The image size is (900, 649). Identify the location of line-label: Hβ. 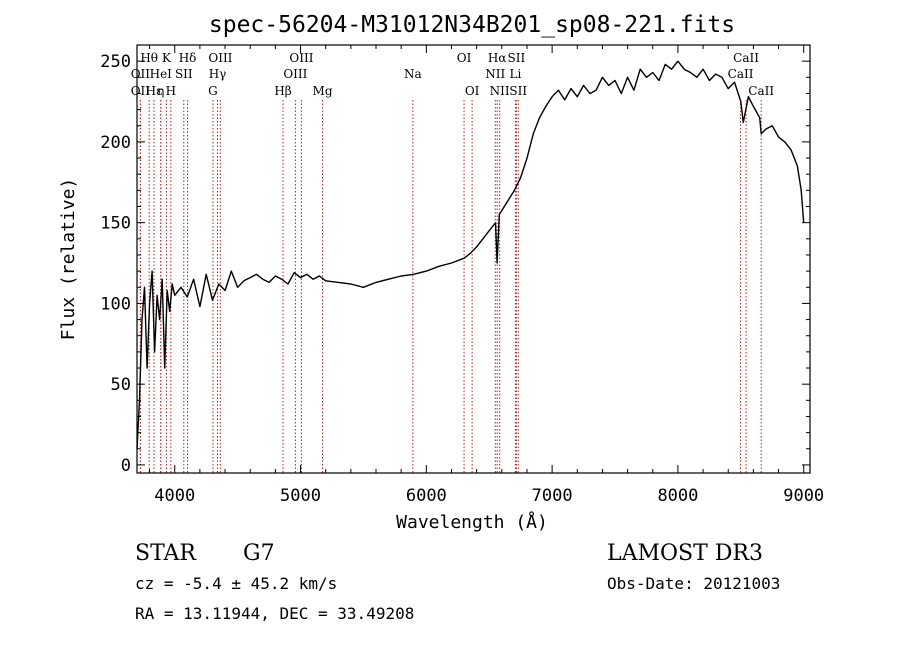
(282, 91).